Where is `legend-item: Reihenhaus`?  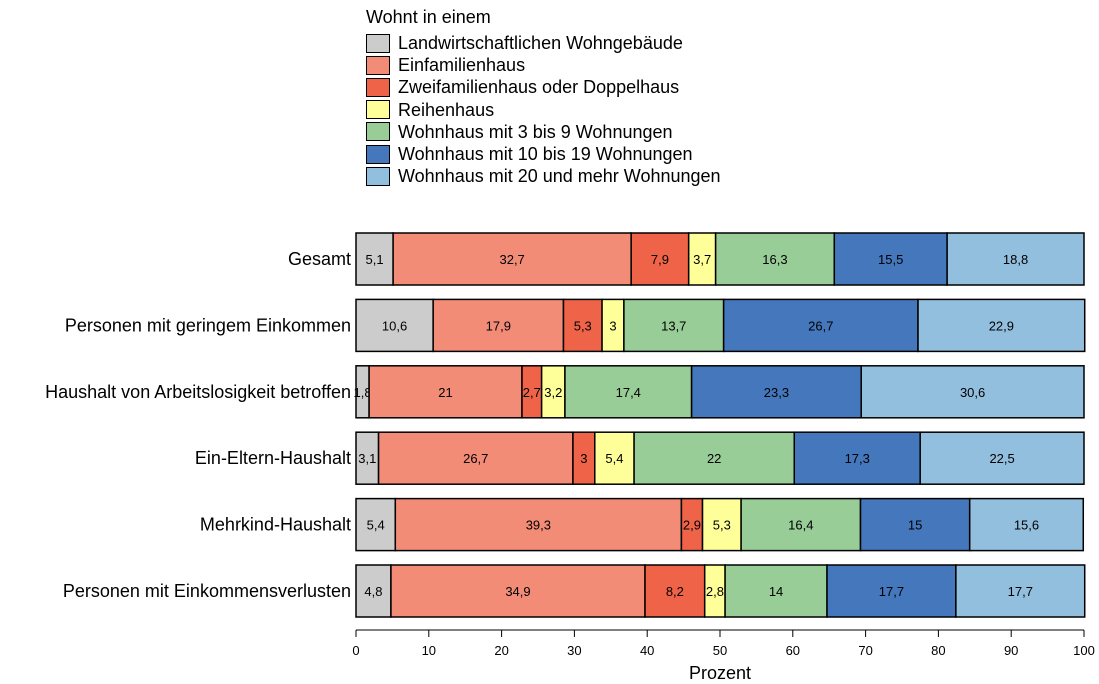 legend-item: Reihenhaus is located at coordinates (543, 110).